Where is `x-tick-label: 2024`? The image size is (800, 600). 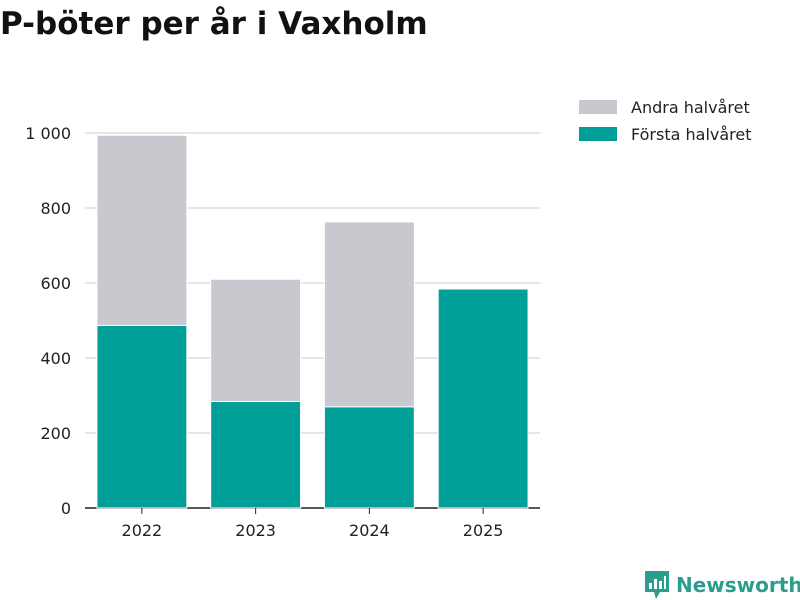
x-tick-label: 2024 is located at coordinates (369, 530).